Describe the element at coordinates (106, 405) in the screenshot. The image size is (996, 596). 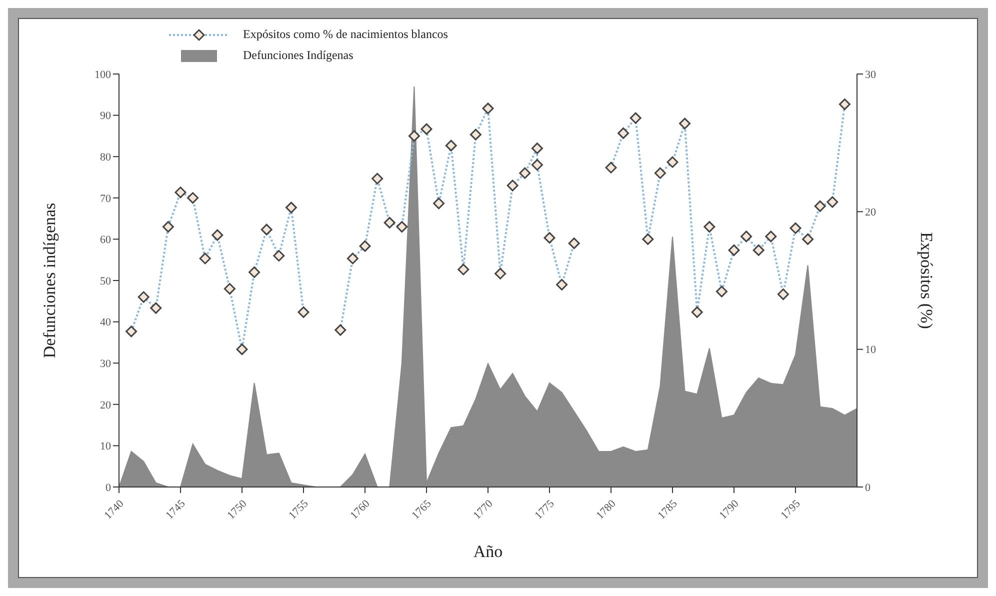
I see `y-tick-label: 20` at that location.